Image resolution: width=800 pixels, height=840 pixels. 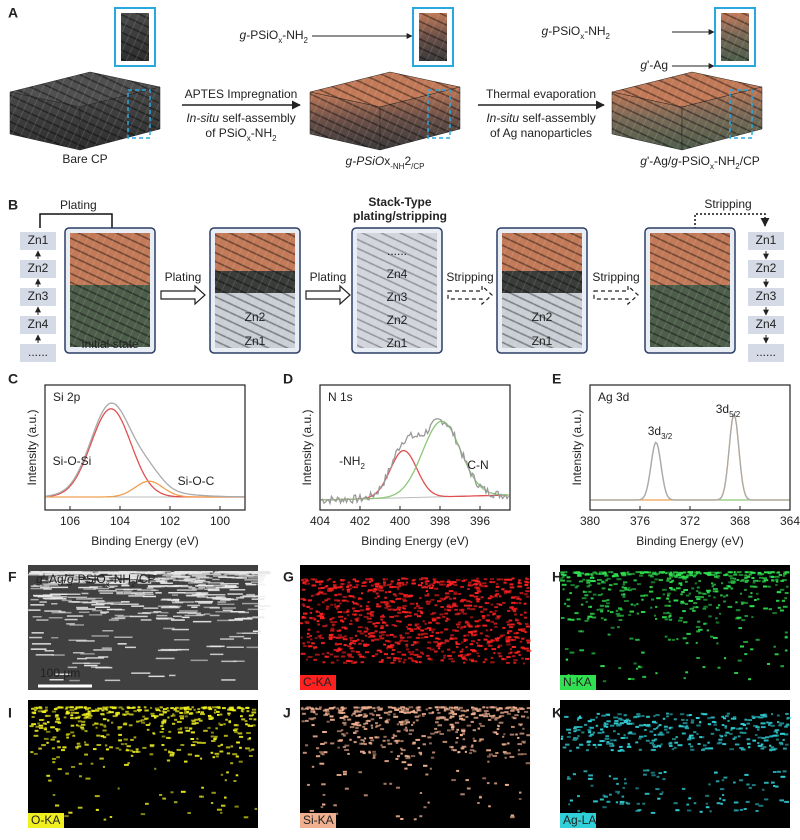 I want to click on text-segment: 3d, so click(x=654, y=431).